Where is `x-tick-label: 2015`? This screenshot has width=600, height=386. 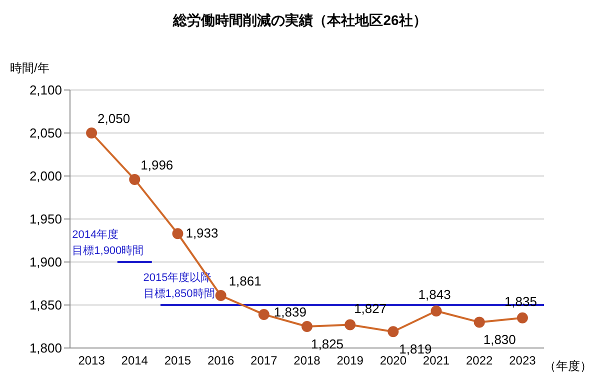 x-tick-label: 2015 is located at coordinates (178, 361).